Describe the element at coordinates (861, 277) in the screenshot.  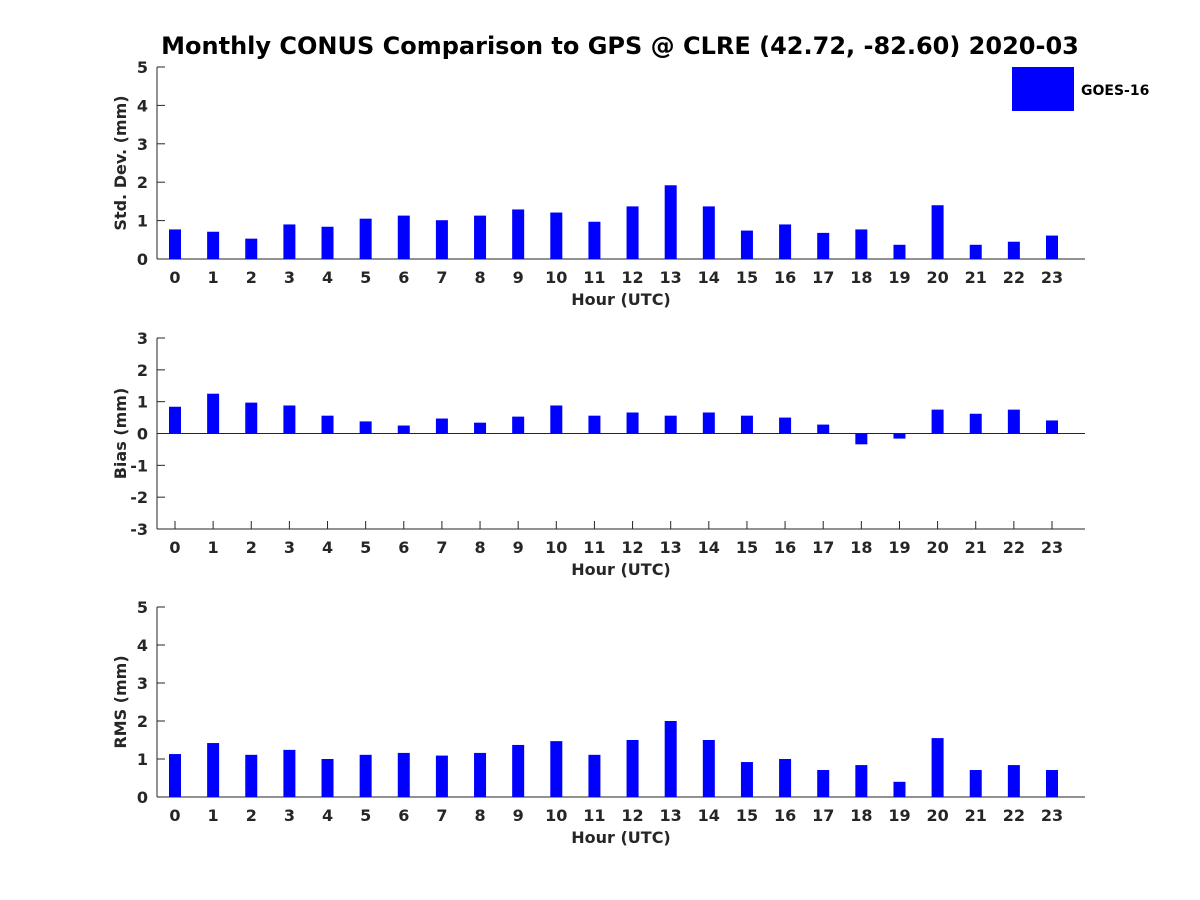
I see `x-tick-label: 18` at that location.